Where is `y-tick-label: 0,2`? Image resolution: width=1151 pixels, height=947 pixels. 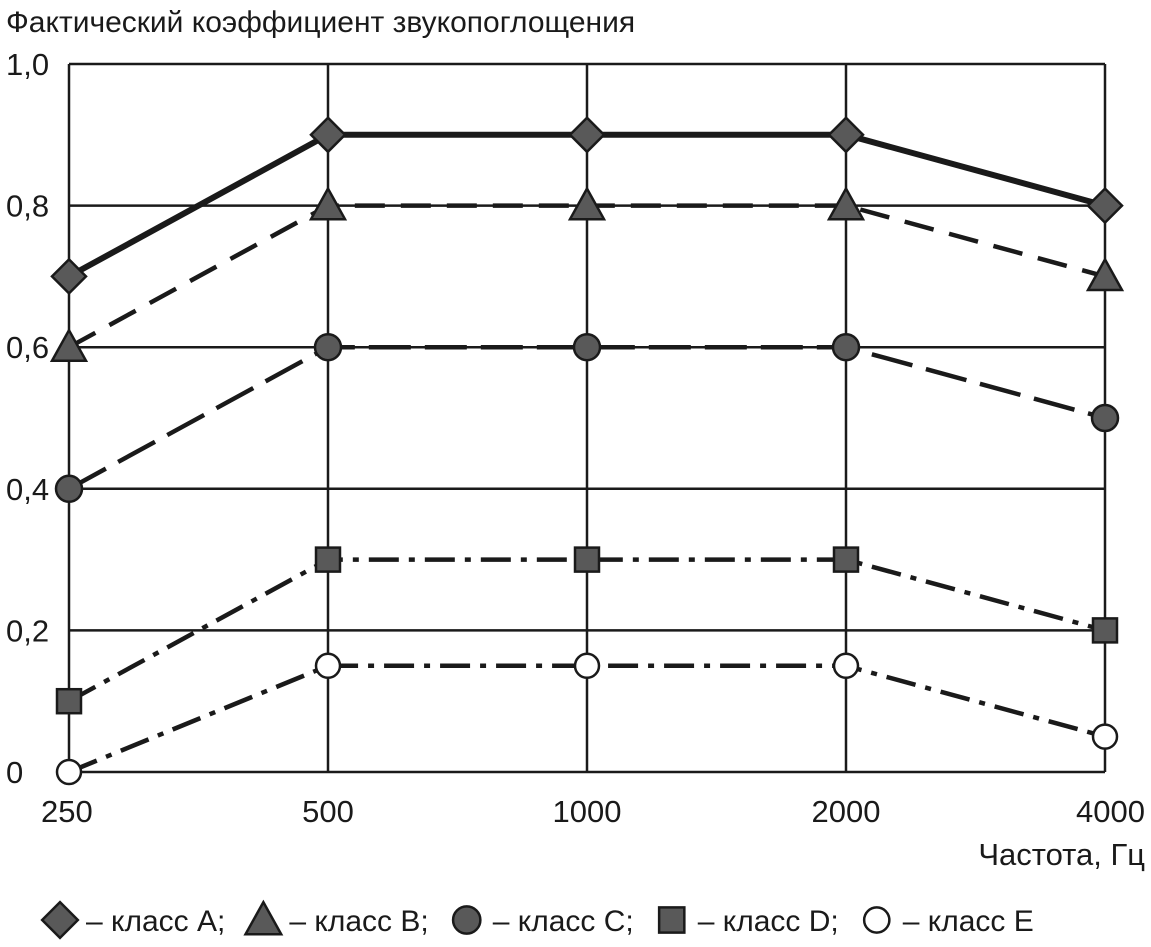
y-tick-label: 0,2 is located at coordinates (27, 630).